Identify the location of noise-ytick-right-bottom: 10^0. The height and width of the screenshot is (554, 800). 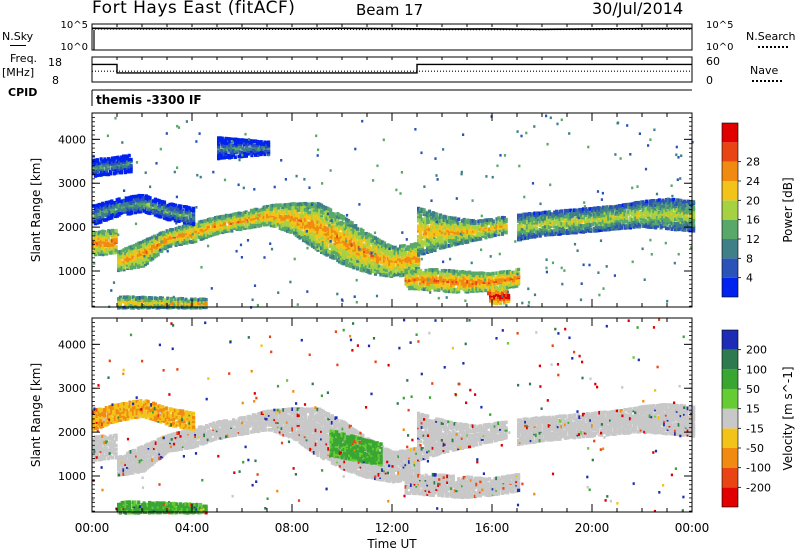
(719, 47).